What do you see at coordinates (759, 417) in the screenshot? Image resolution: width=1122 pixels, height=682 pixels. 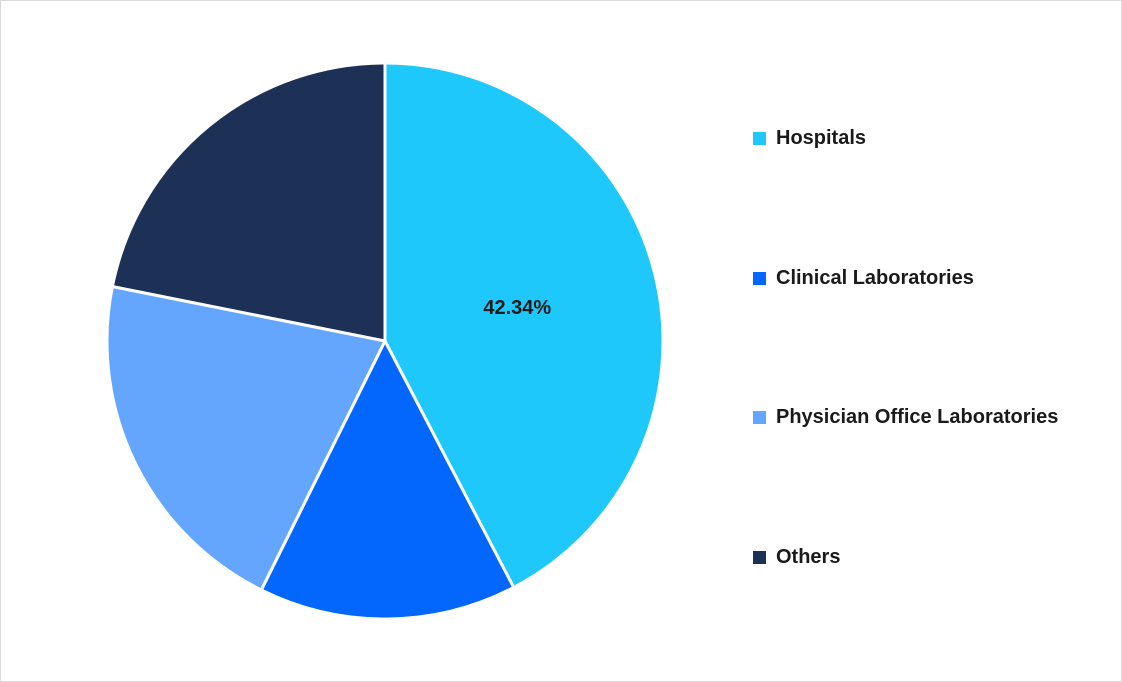 I see `legend-swatch-physician-office-laboratories` at bounding box center [759, 417].